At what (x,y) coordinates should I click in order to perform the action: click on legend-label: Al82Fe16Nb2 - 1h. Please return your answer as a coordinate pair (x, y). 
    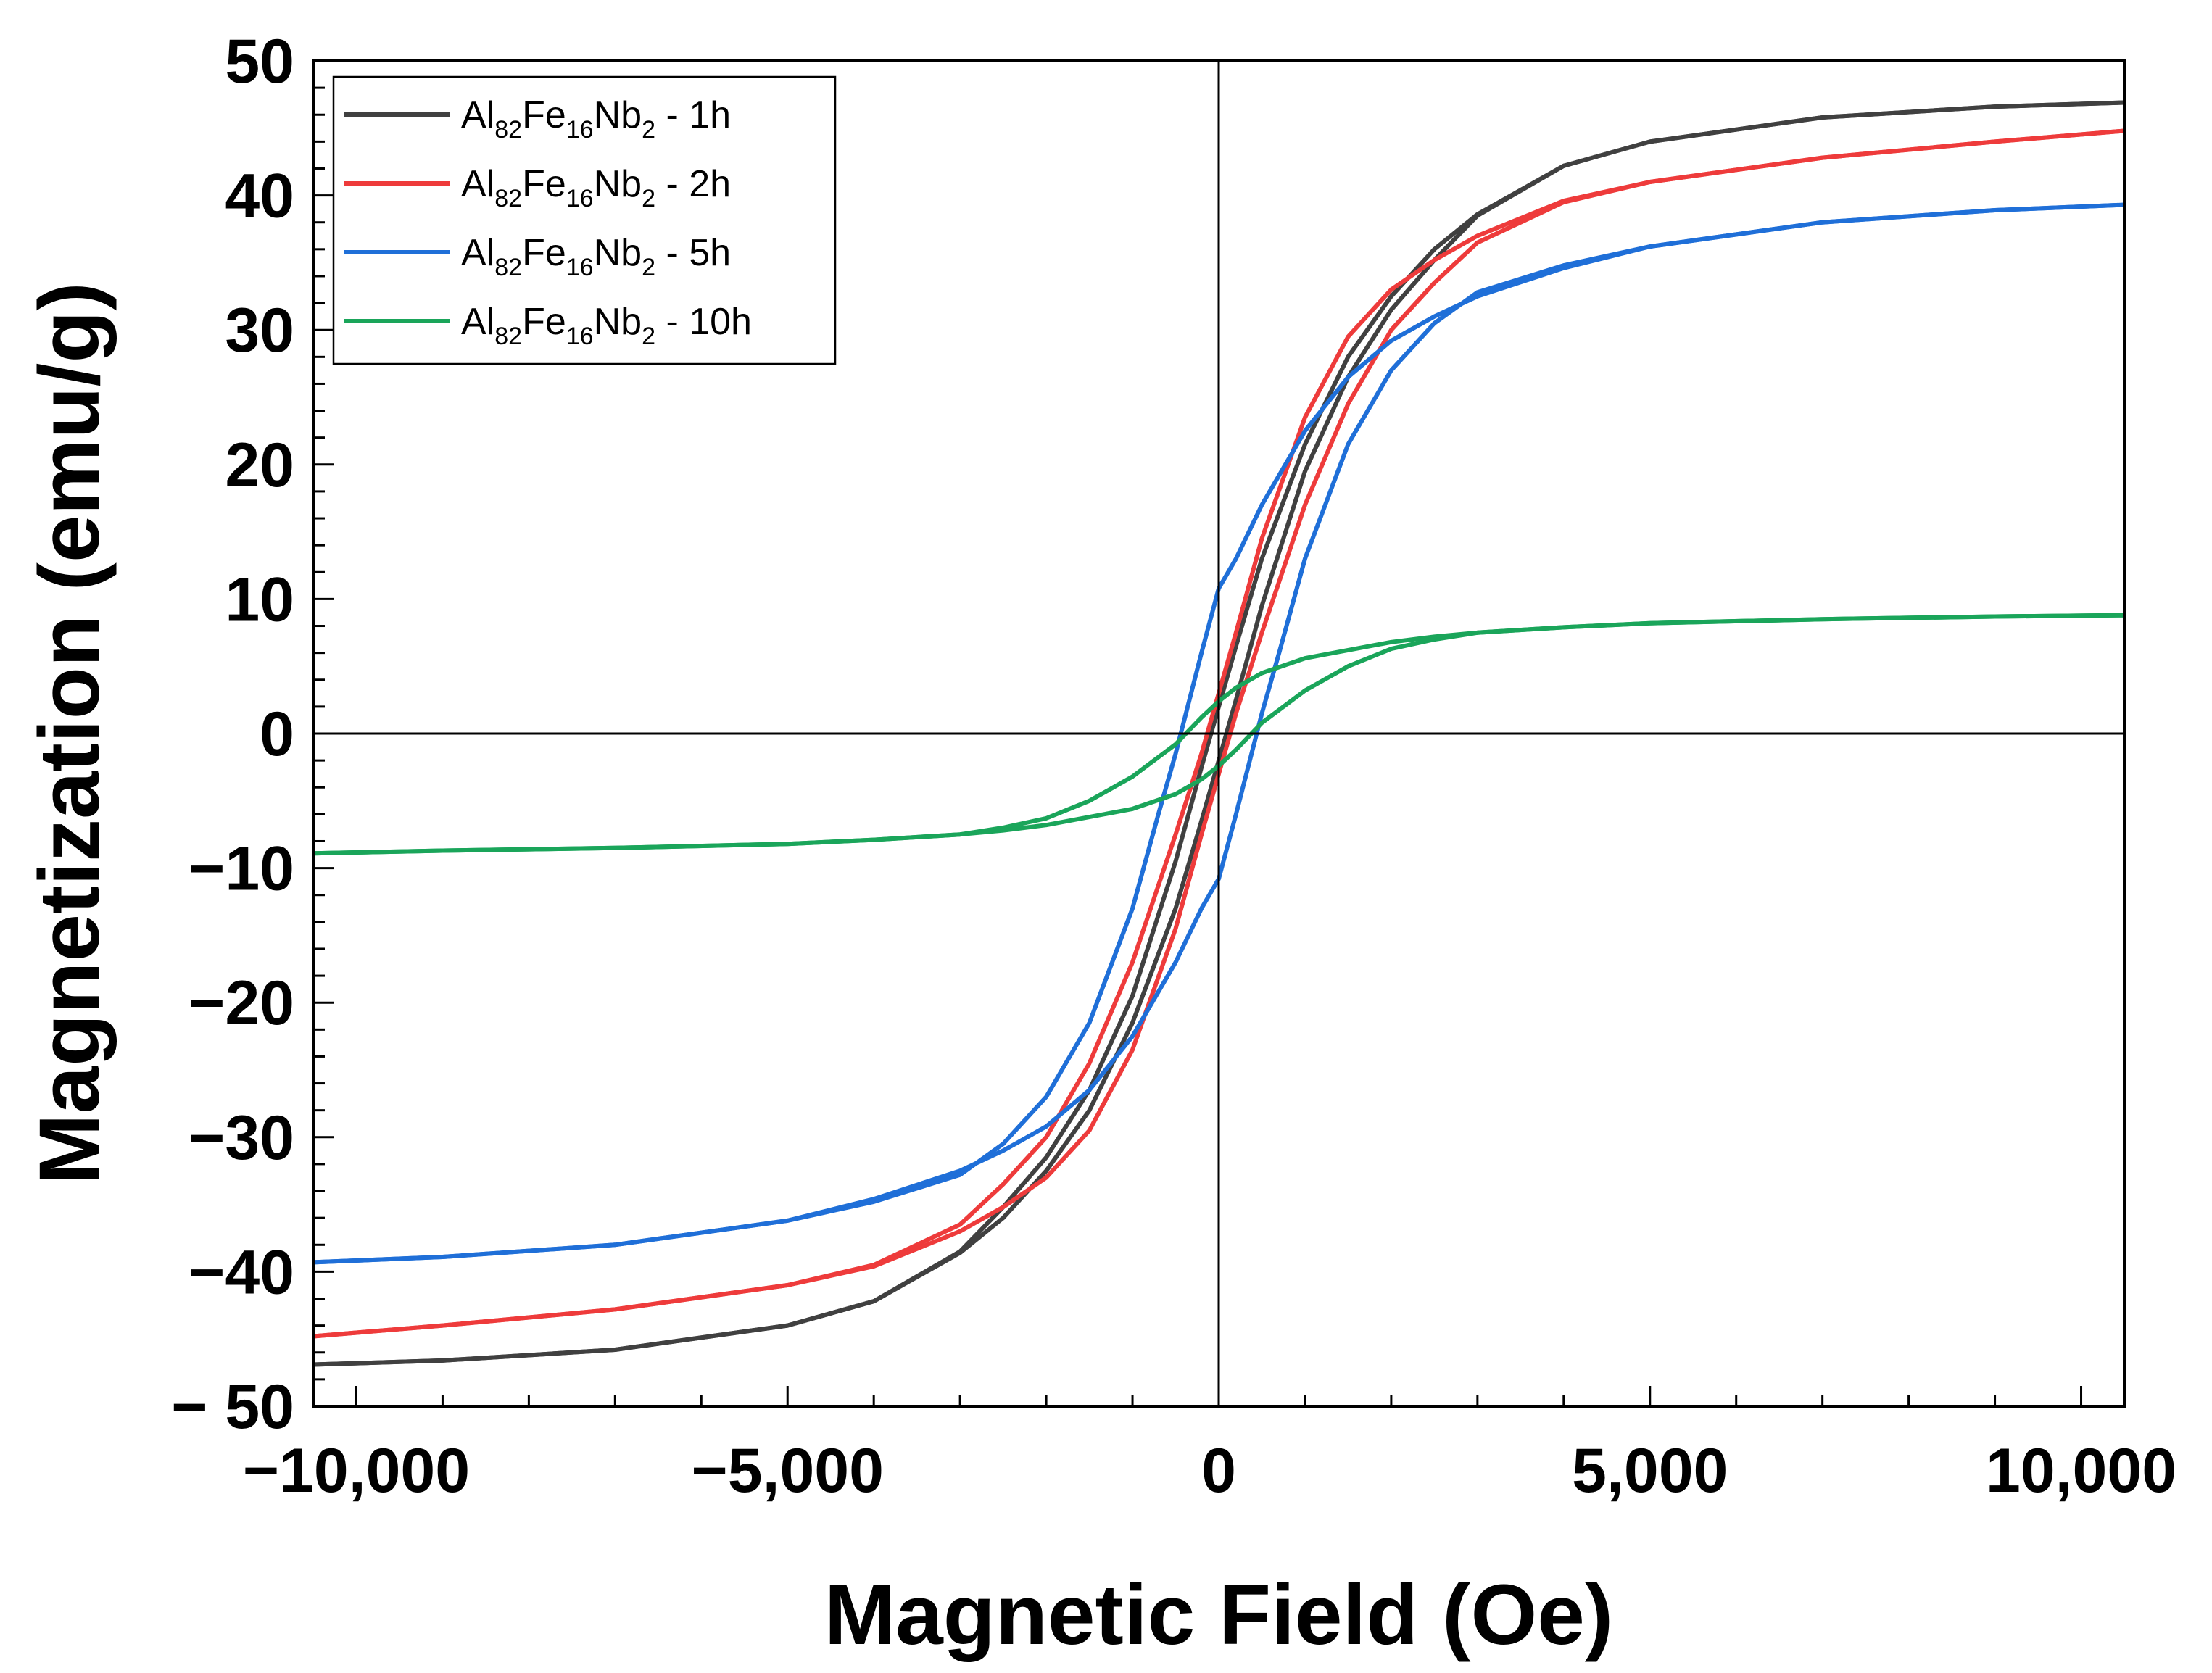
    Looking at the image, I should click on (596, 119).